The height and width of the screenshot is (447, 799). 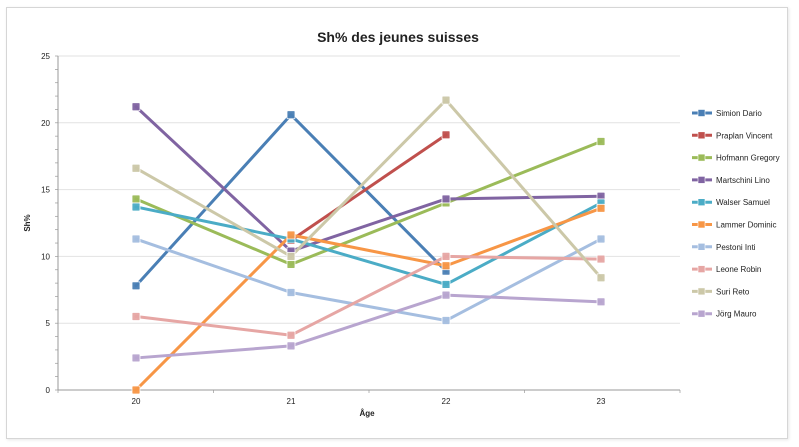 I want to click on y-tick-label: 0, so click(x=48, y=390).